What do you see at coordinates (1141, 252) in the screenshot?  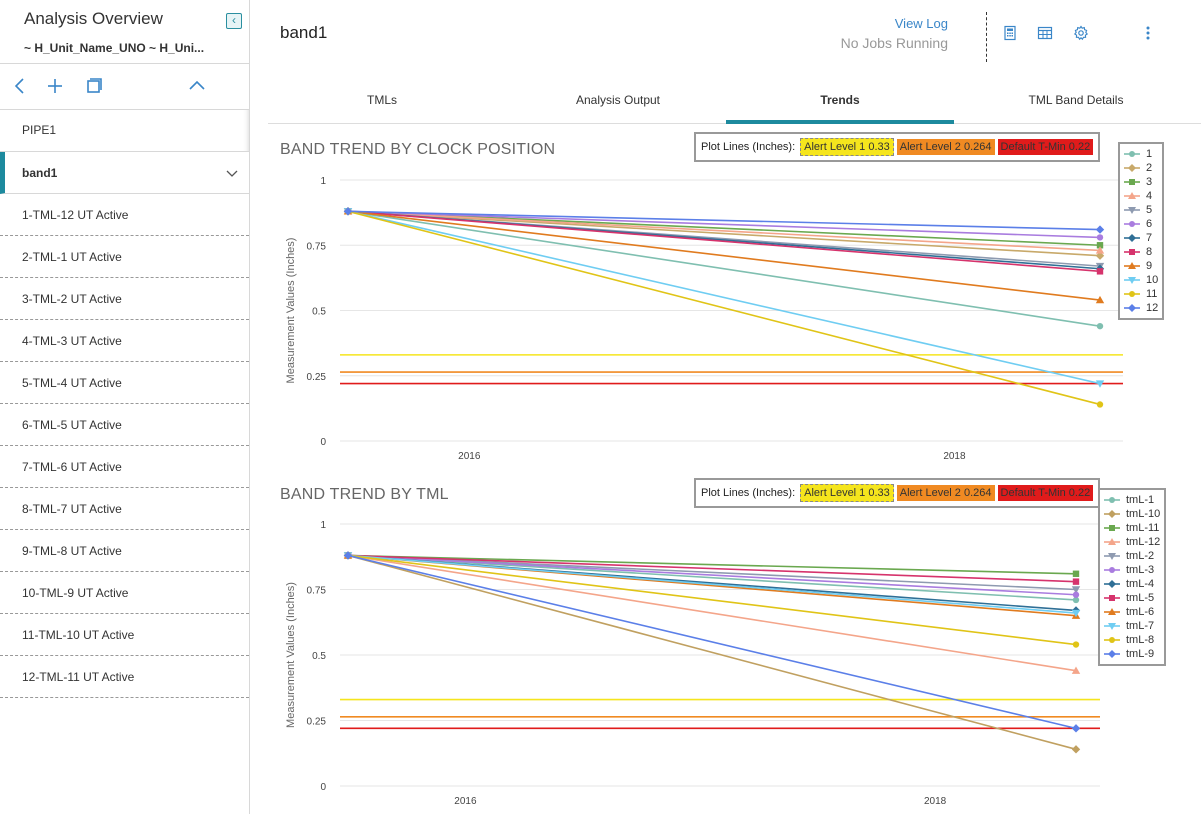 I see `legend-entry: 8` at bounding box center [1141, 252].